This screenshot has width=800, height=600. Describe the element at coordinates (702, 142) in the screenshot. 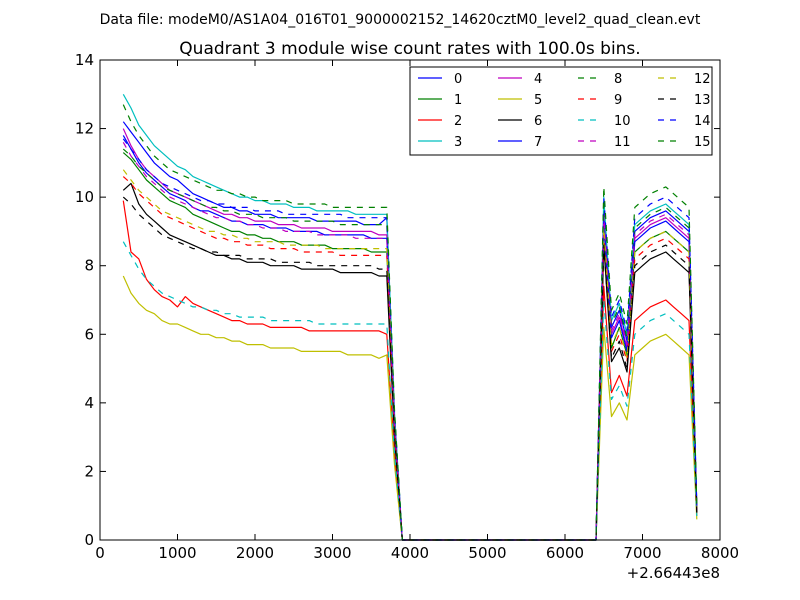

I see `legend-label-15: 15` at that location.